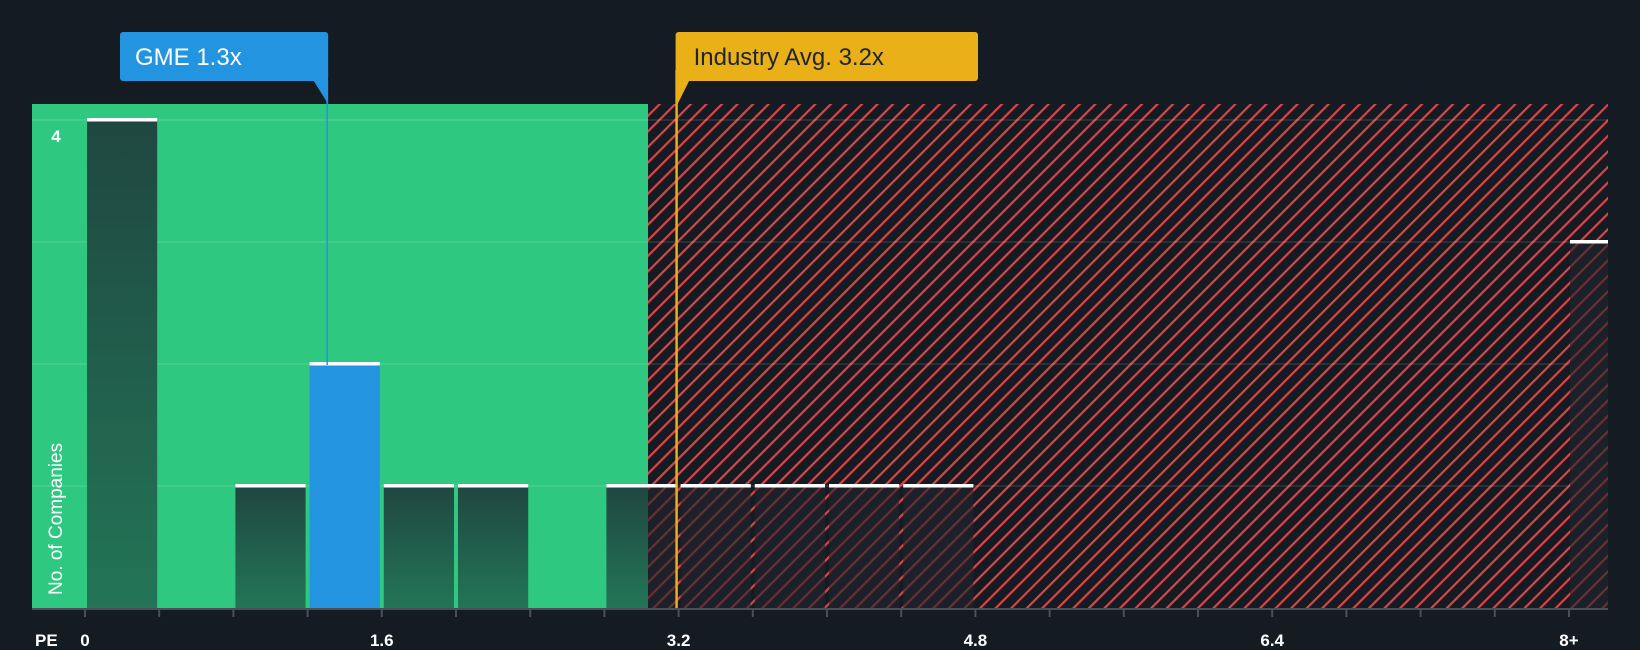 Image resolution: width=1640 pixels, height=650 pixels. What do you see at coordinates (789, 57) in the screenshot?
I see `industry-label: Industry Avg. 3.2x` at bounding box center [789, 57].